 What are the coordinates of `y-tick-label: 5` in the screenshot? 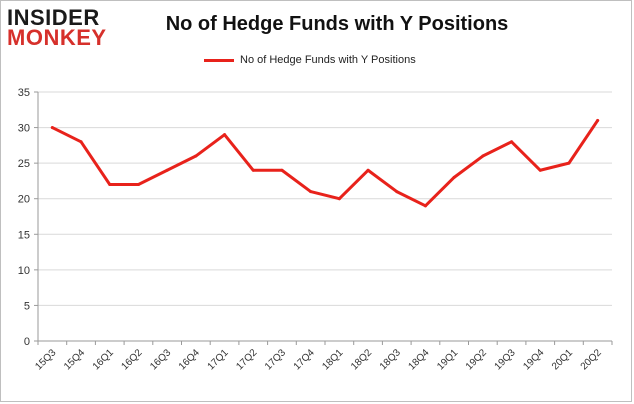 It's located at (27, 306).